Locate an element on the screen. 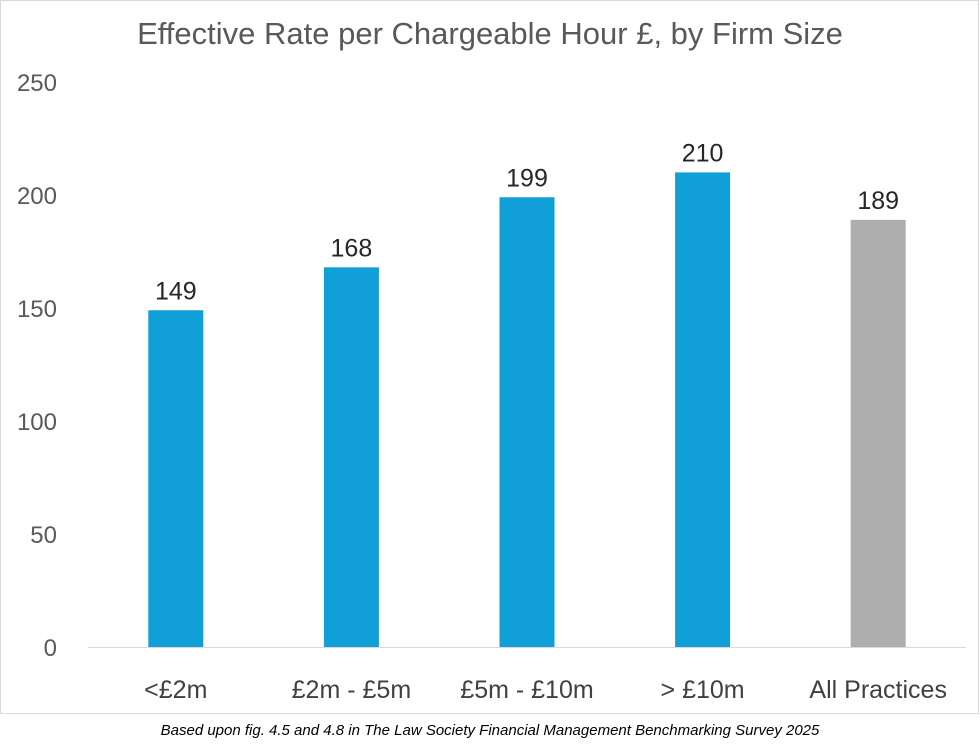  x-tick-label: £2m - £5m is located at coordinates (351, 690).